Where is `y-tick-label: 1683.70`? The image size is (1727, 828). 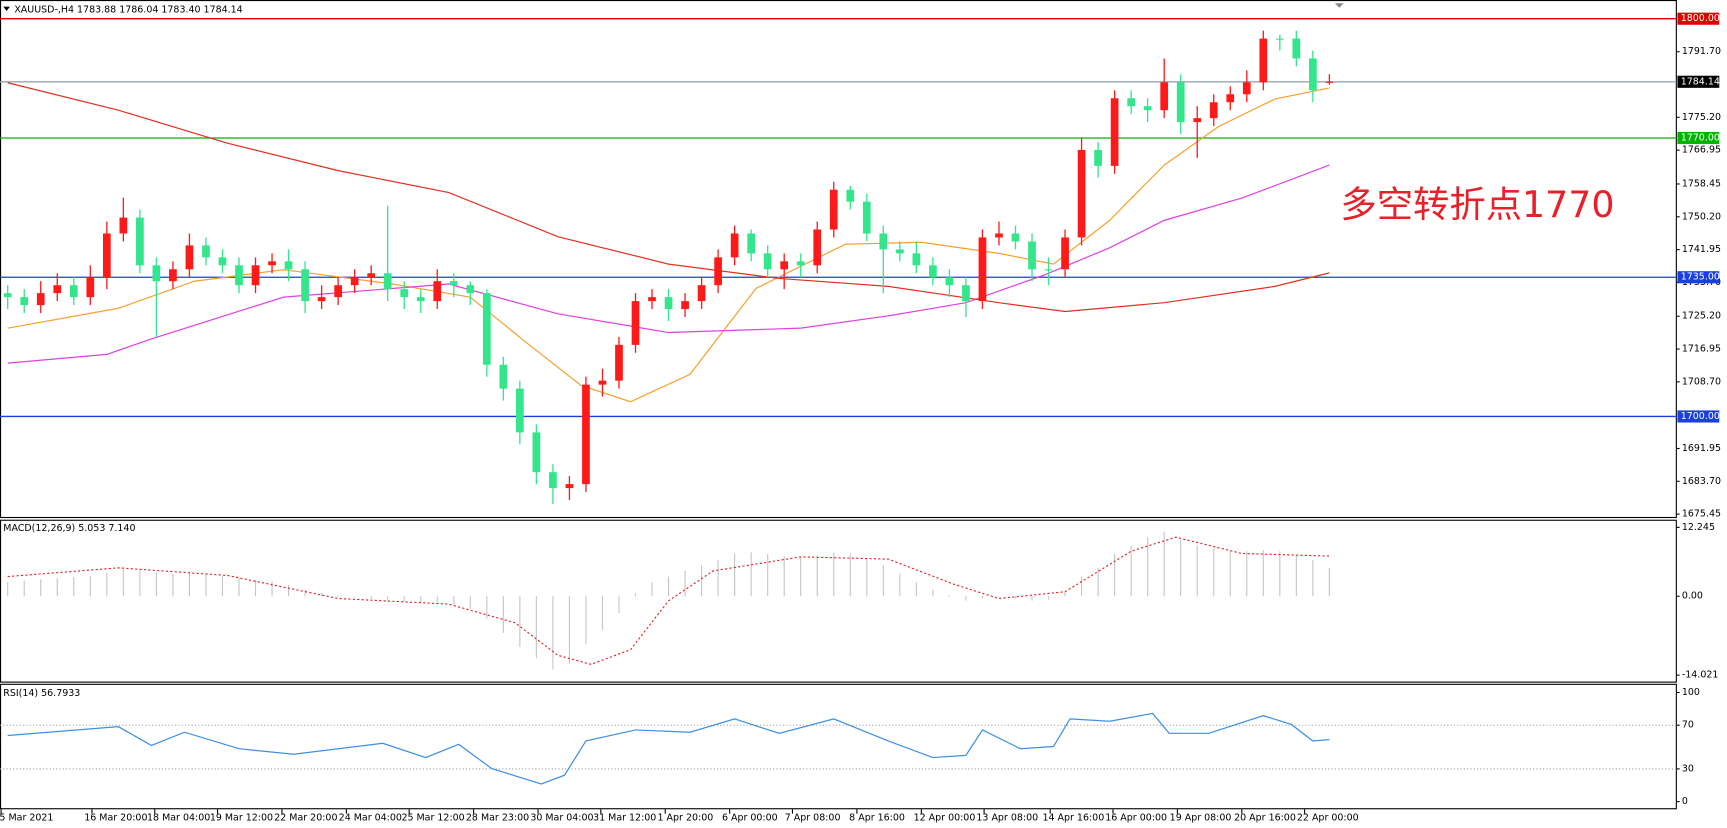 y-tick-label: 1683.70 is located at coordinates (1701, 481).